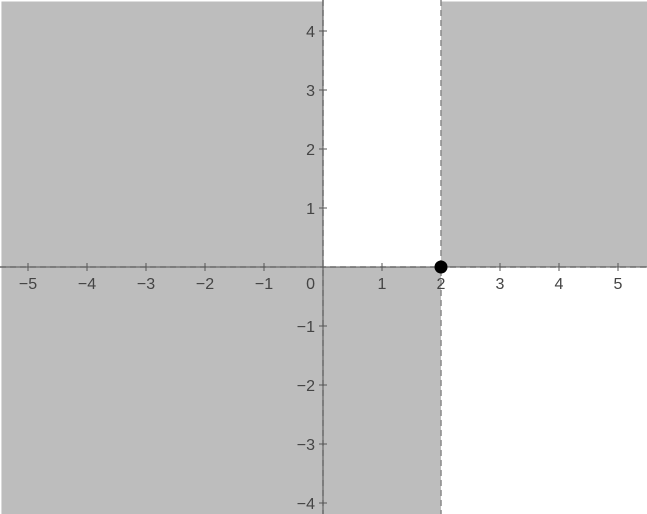 This screenshot has height=514, width=647. Describe the element at coordinates (310, 91) in the screenshot. I see `y-tick-label: 3` at that location.